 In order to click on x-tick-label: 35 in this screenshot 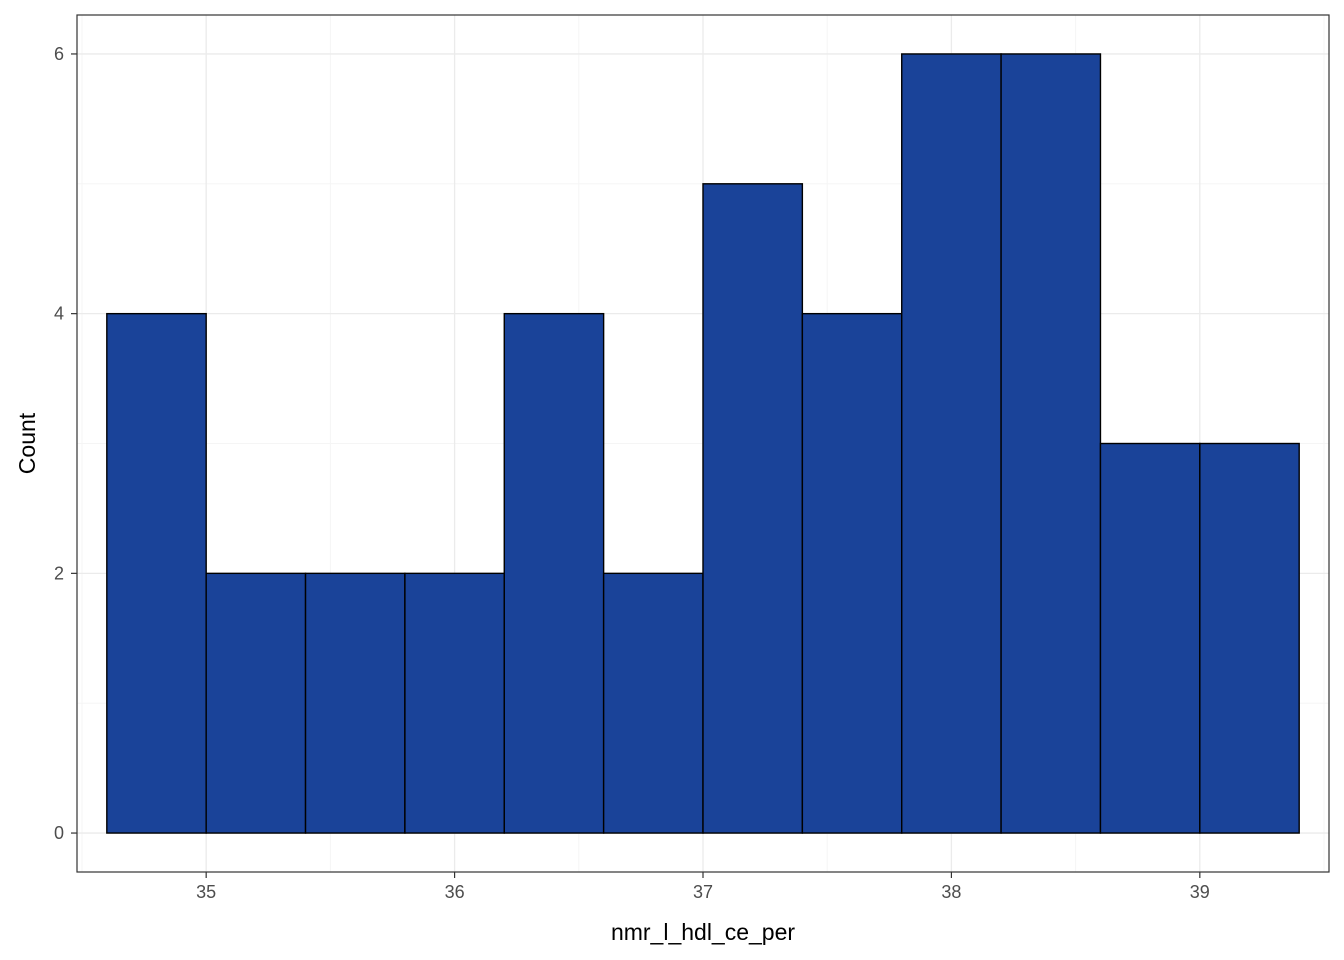, I will do `click(206, 892)`.